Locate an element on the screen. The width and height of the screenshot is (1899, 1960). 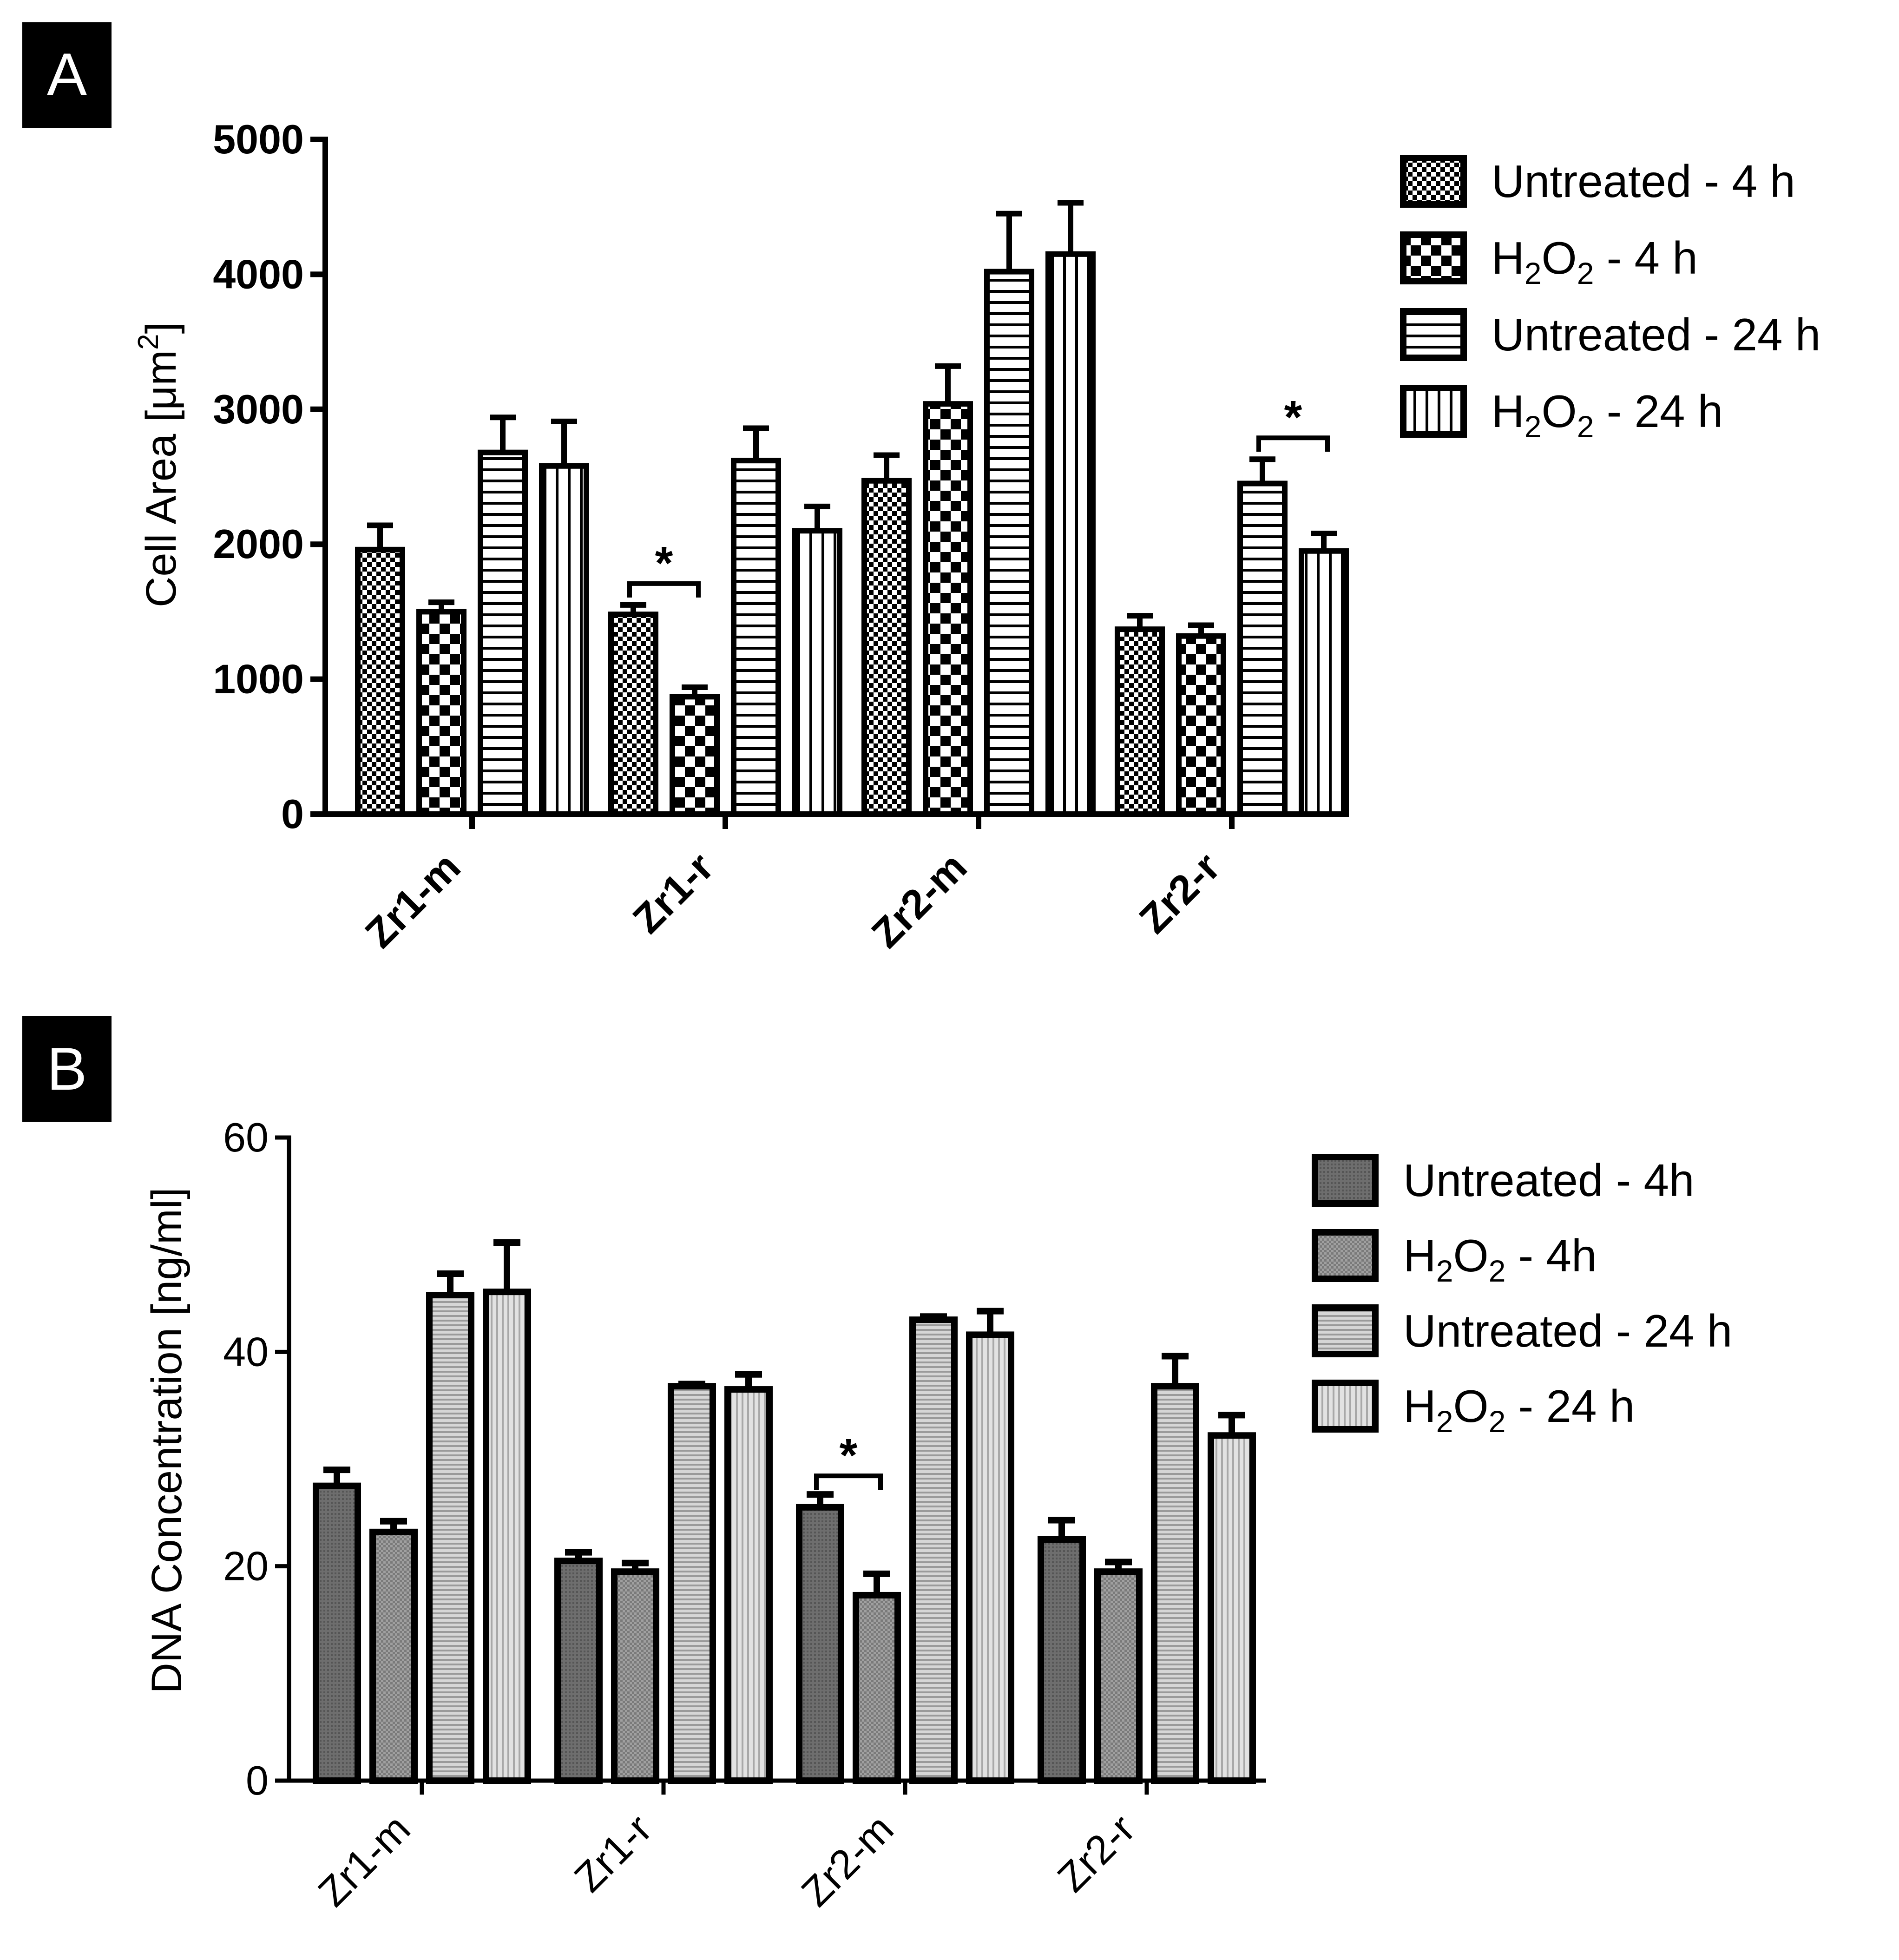
y-tick-label: 4000 is located at coordinates (258, 274).